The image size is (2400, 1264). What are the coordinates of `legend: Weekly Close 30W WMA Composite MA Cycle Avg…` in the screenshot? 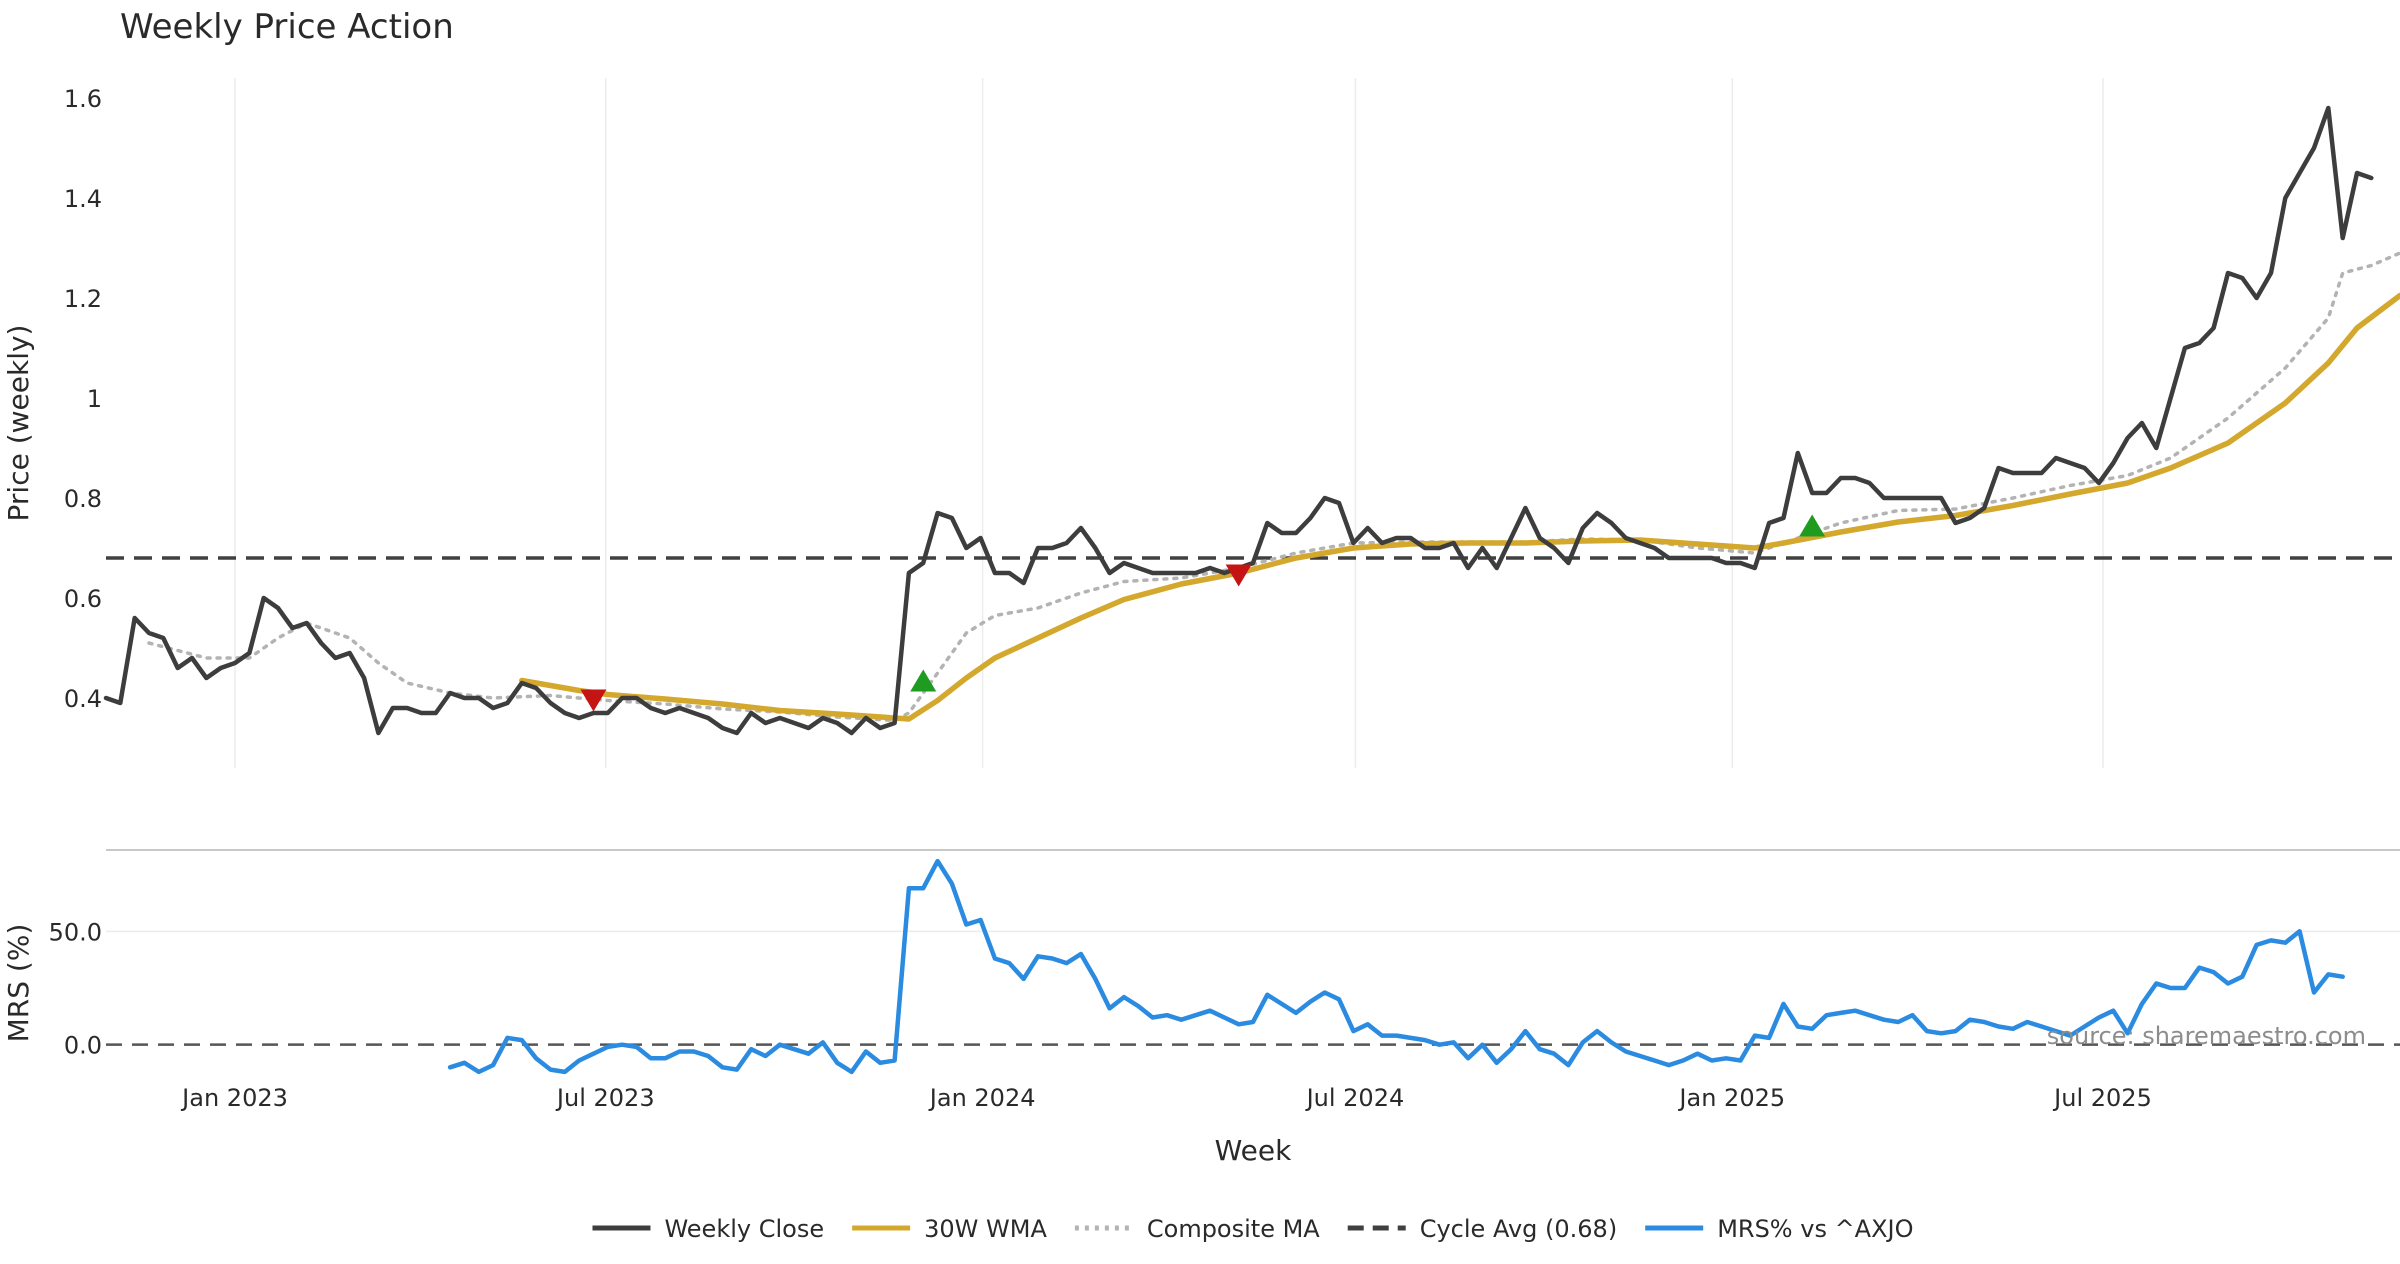 It's located at (1253, 1229).